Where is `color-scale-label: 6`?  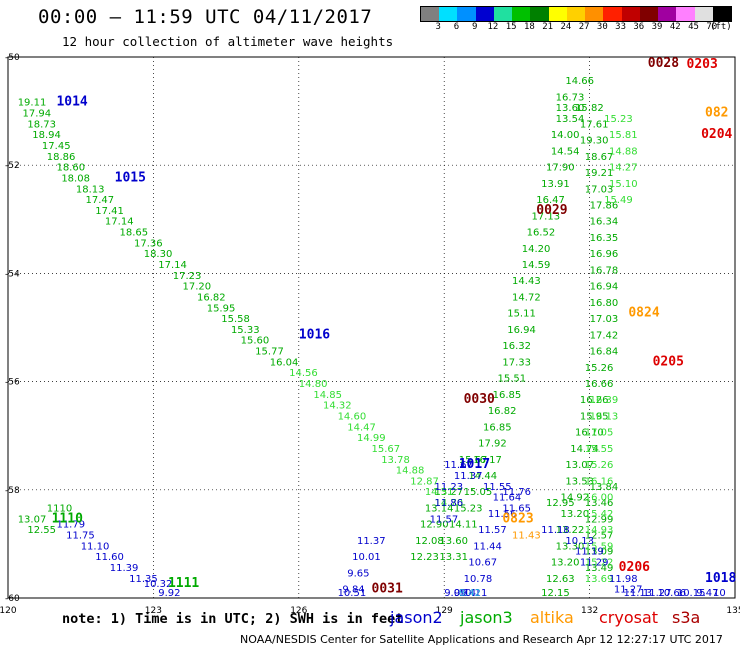
color-scale-label: 6 is located at coordinates (456, 27).